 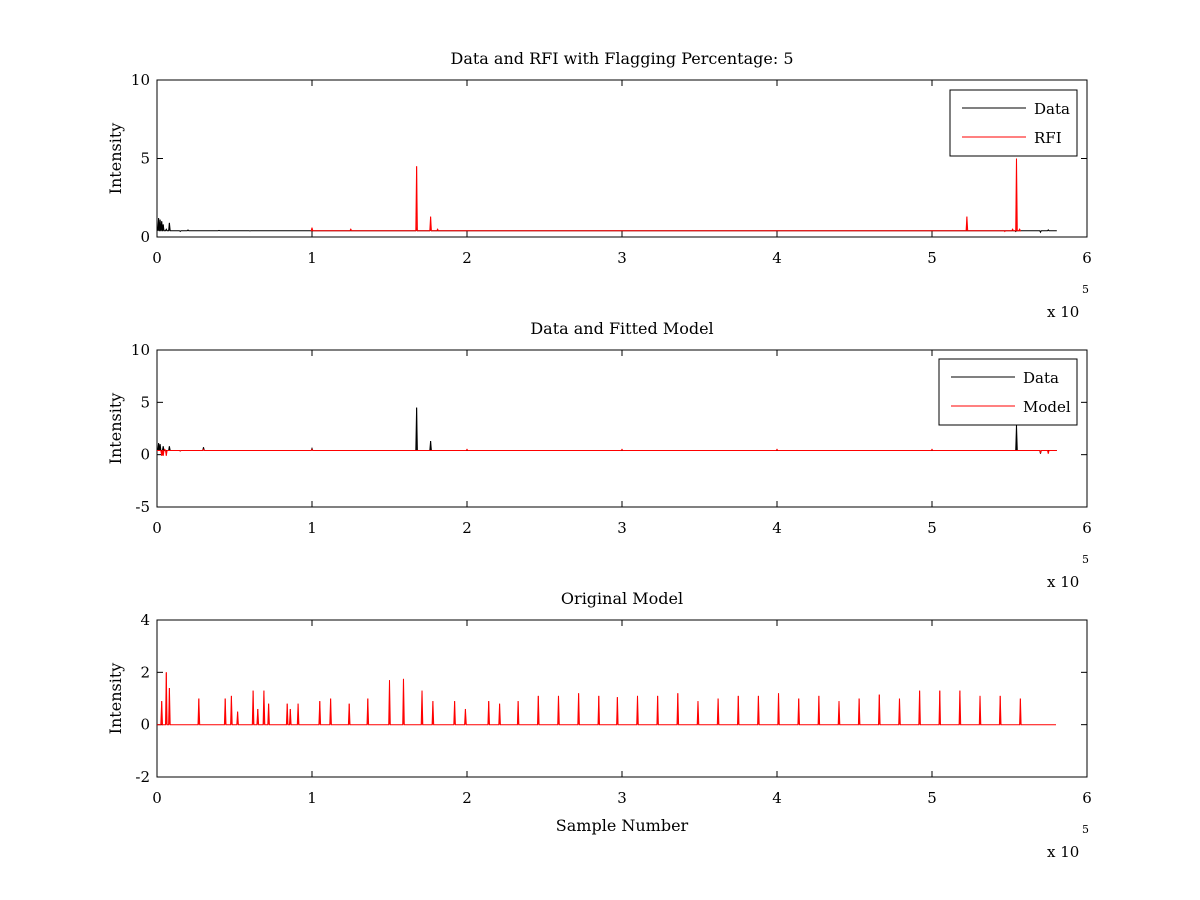 I want to click on legend: Data Model, so click(x=1008, y=392).